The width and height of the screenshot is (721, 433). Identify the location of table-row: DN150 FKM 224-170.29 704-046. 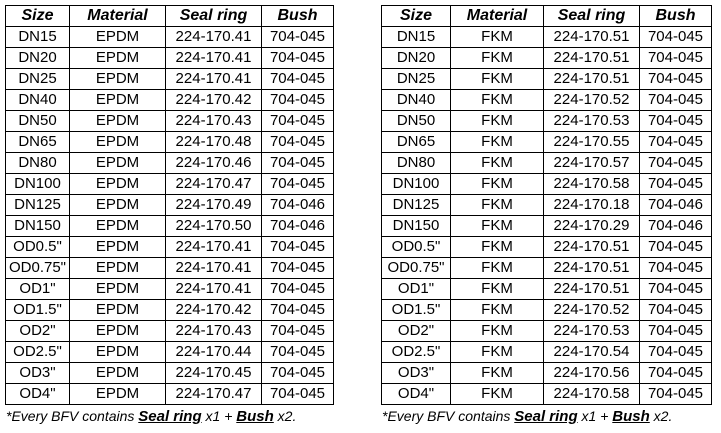
(546, 226).